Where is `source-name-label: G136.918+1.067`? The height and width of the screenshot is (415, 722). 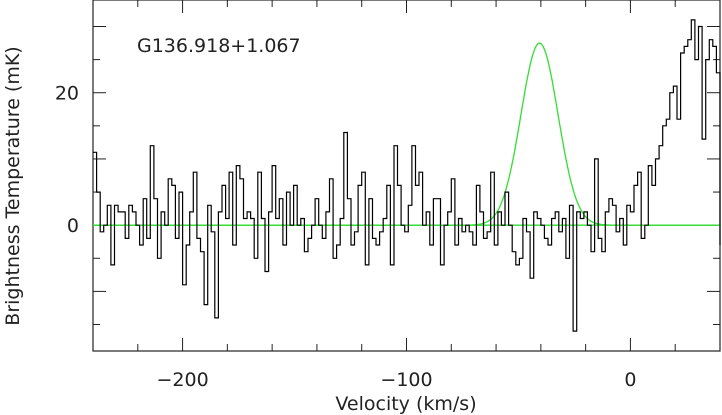
source-name-label: G136.918+1.067 is located at coordinates (219, 46).